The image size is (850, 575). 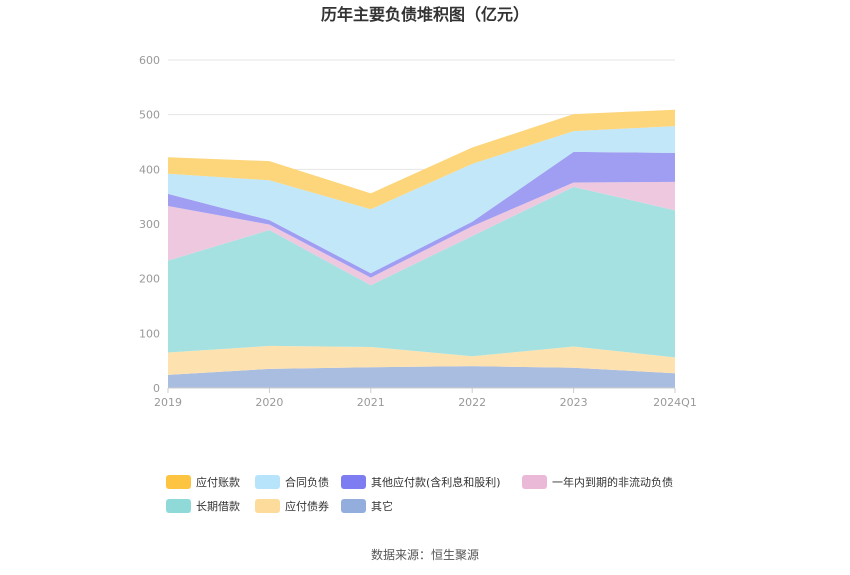 What do you see at coordinates (149, 333) in the screenshot?
I see `y-tick-label: 100` at bounding box center [149, 333].